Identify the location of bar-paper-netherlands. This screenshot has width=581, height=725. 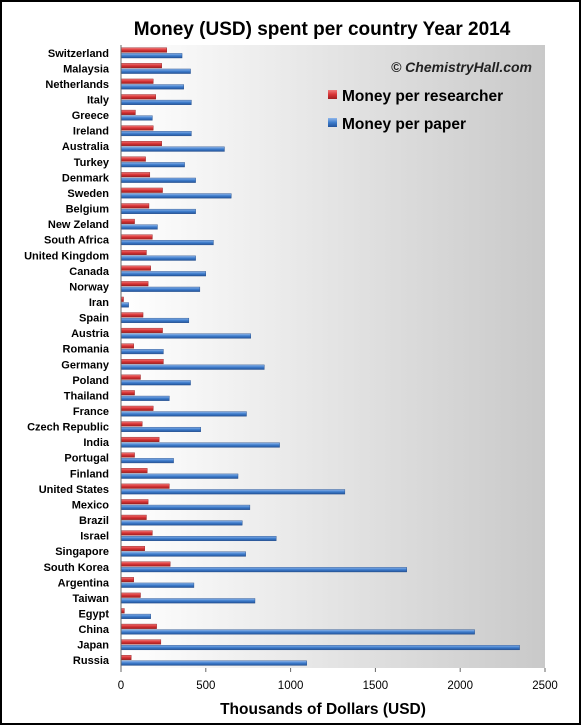
(152, 87).